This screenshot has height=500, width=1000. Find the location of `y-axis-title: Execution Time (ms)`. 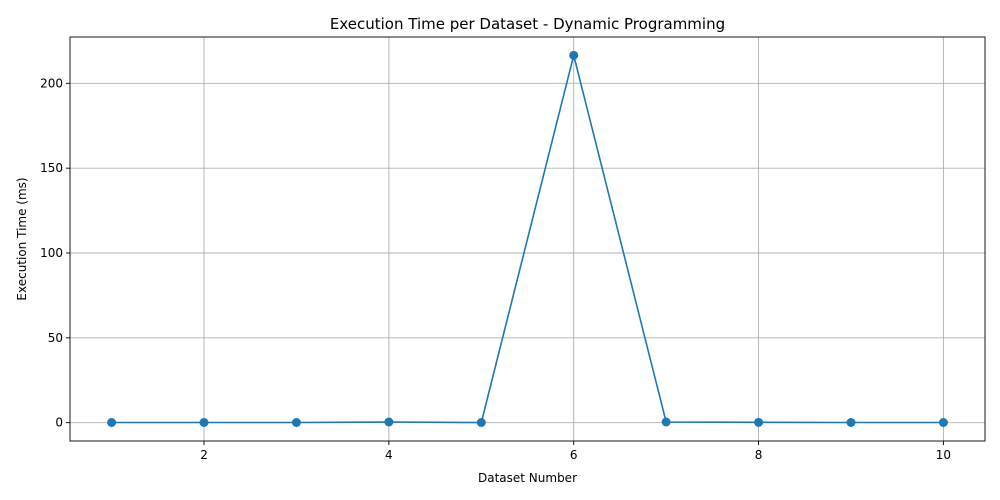

y-axis-title: Execution Time (ms) is located at coordinates (22, 238).